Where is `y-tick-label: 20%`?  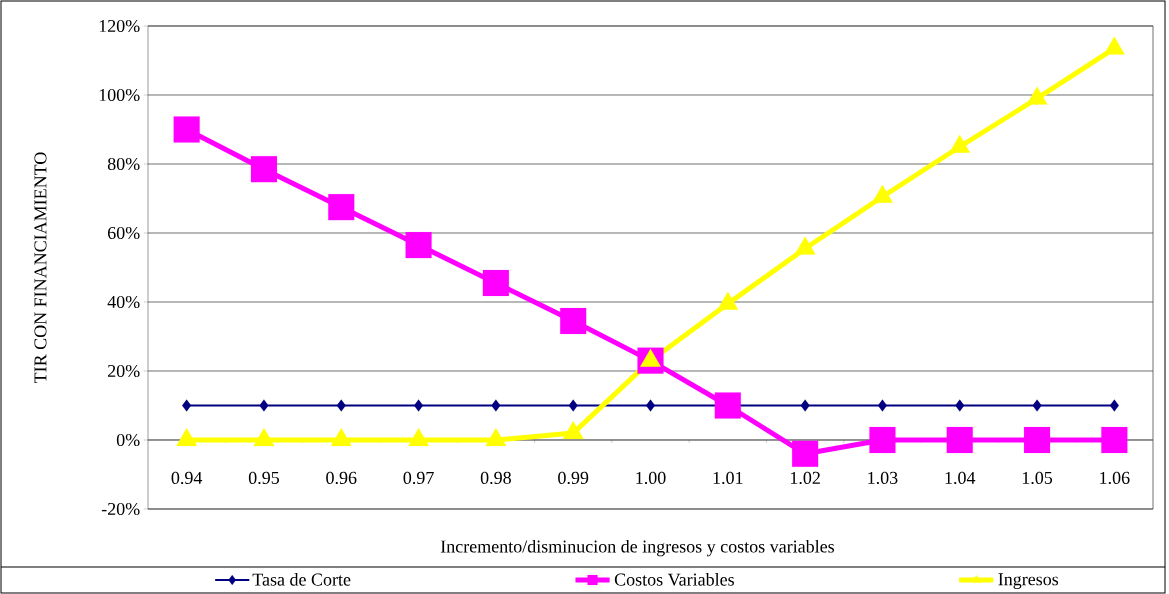 y-tick-label: 20% is located at coordinates (123, 371).